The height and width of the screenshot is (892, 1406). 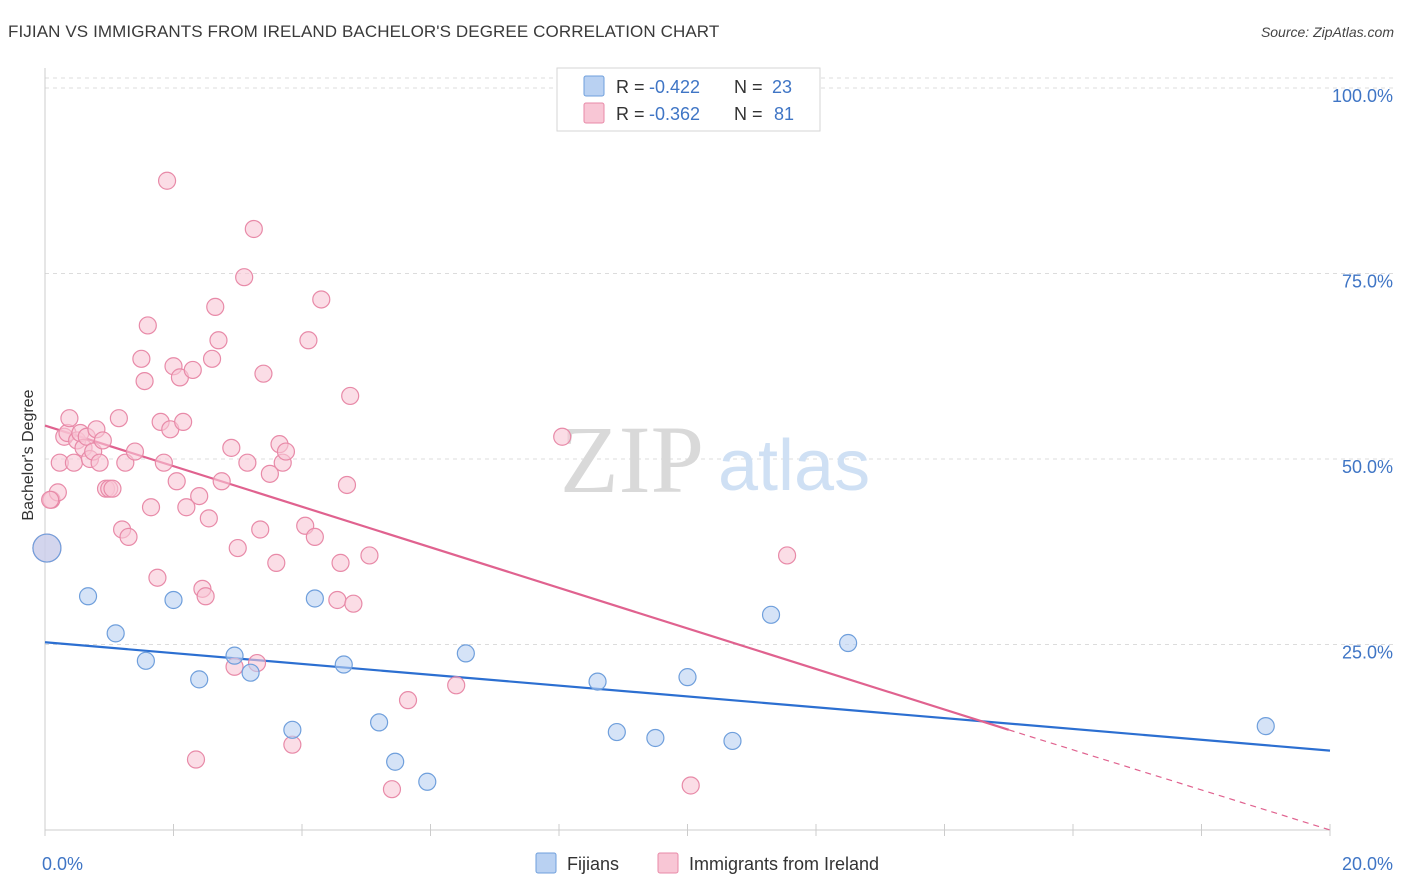 What do you see at coordinates (748, 87) in the screenshot?
I see `legend-n-label-1: N =` at bounding box center [748, 87].